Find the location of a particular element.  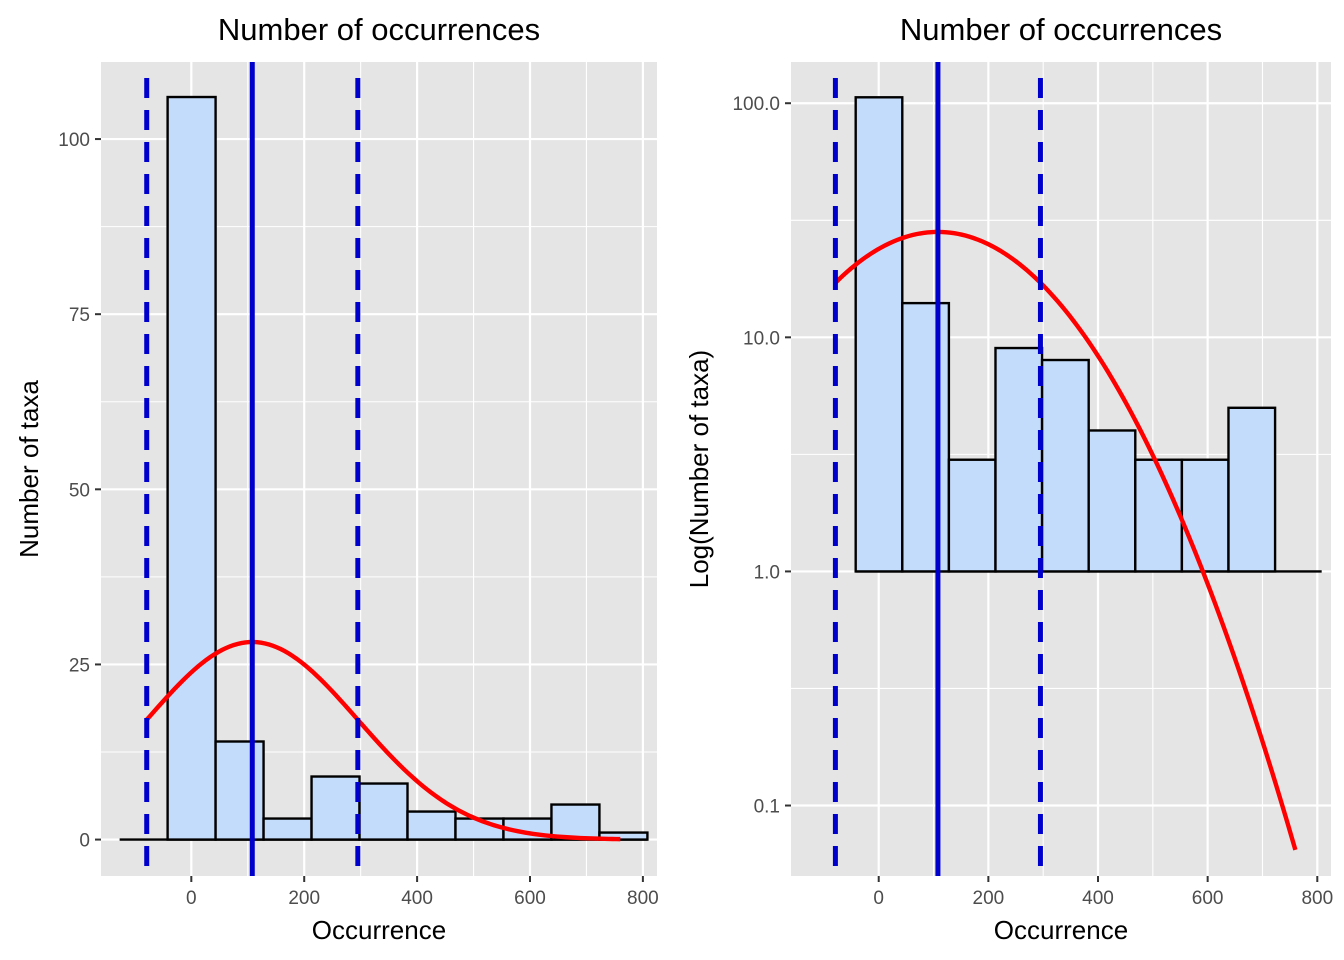

normal-fit-curve is located at coordinates (383, 740).